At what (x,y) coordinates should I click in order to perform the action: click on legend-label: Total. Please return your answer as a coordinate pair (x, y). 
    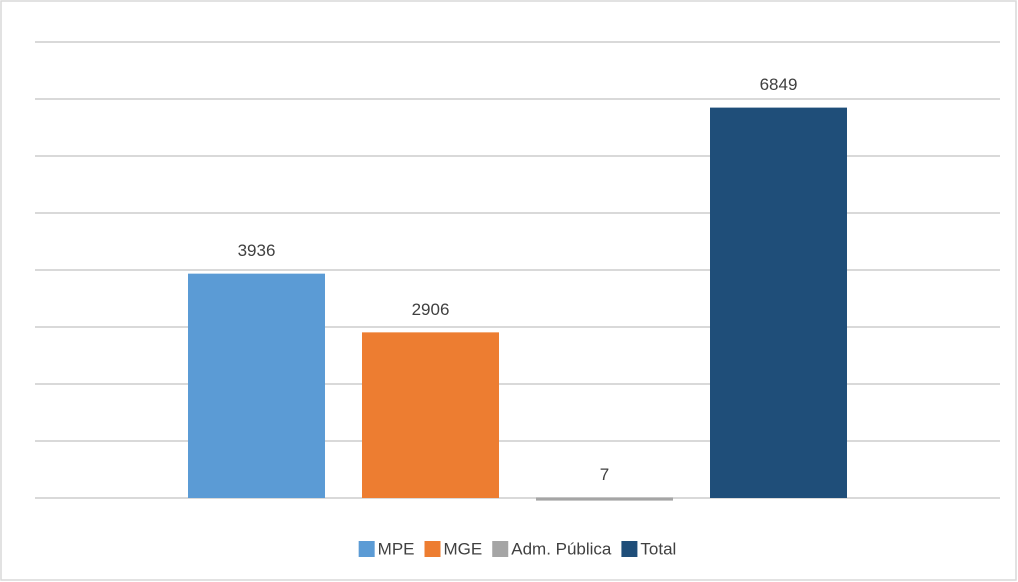
    Looking at the image, I should click on (658, 548).